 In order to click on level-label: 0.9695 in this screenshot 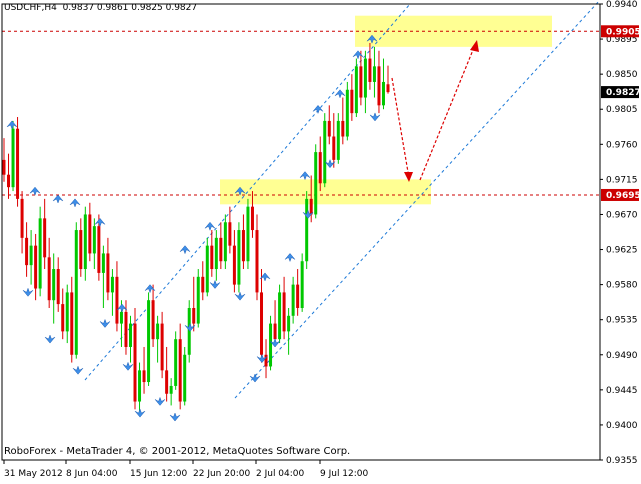, I will do `click(623, 196)`.